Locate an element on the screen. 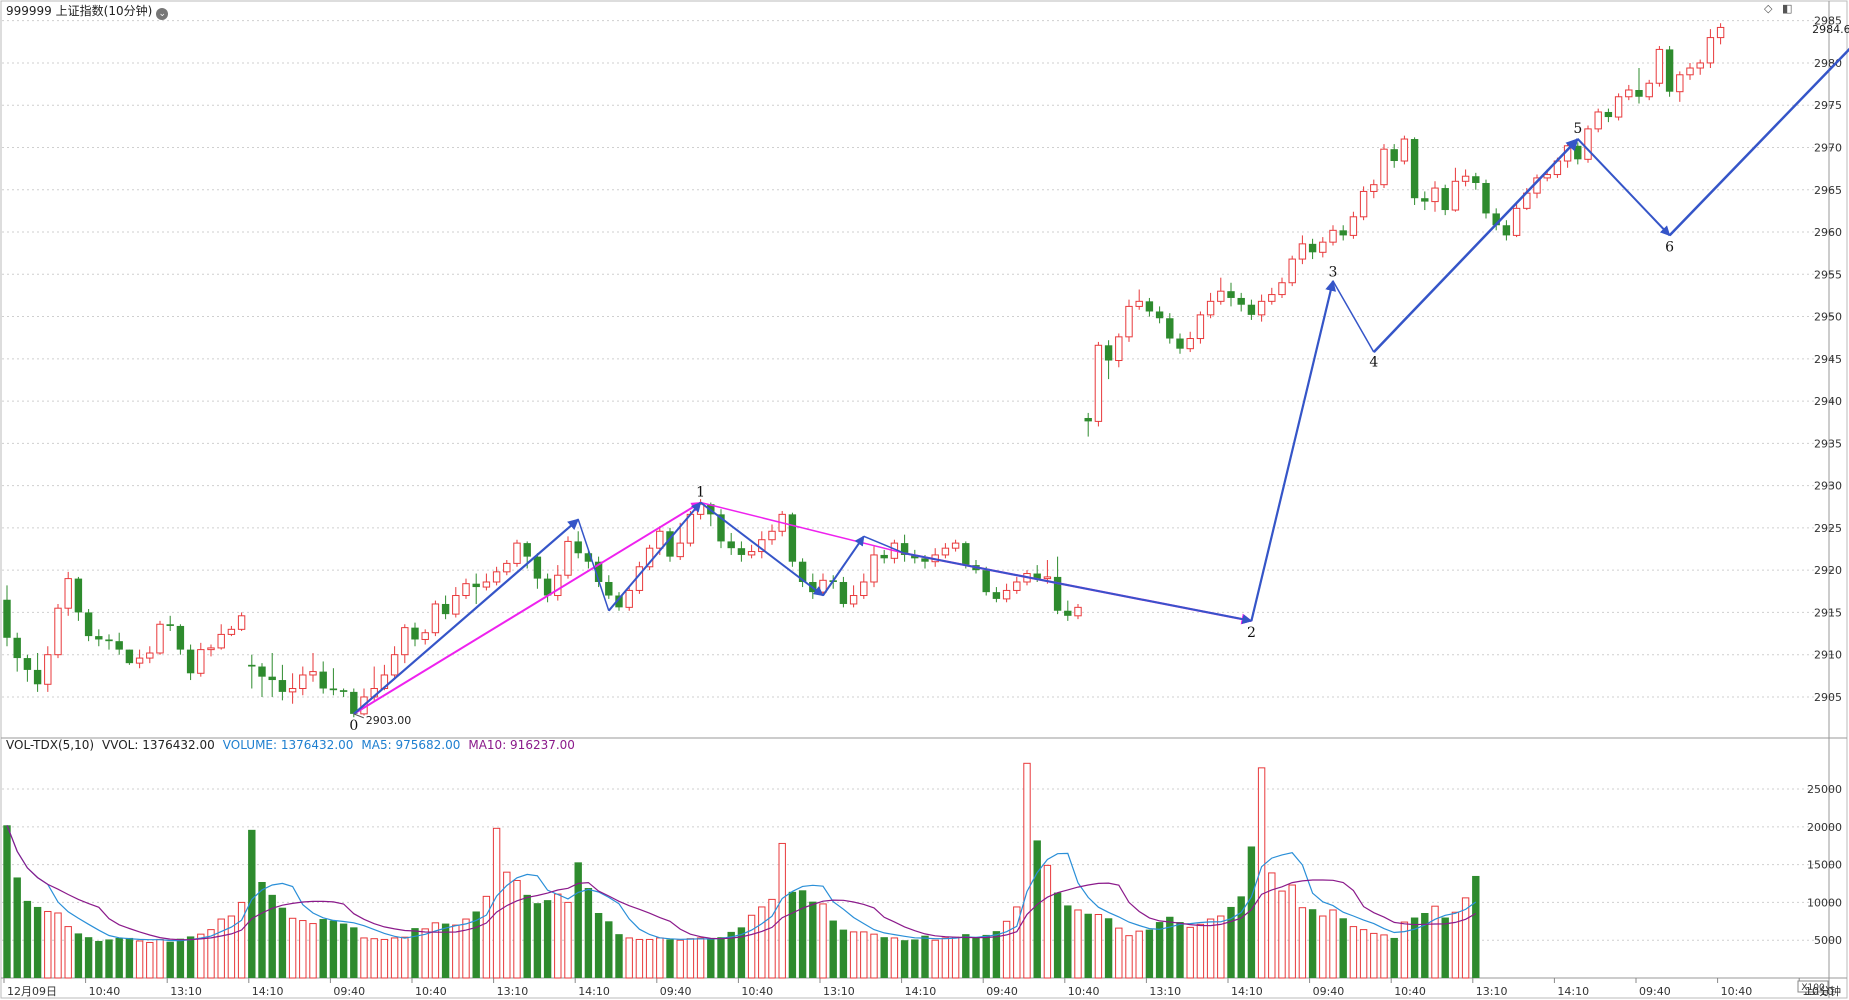  wave-point-label: 5 is located at coordinates (1577, 129).